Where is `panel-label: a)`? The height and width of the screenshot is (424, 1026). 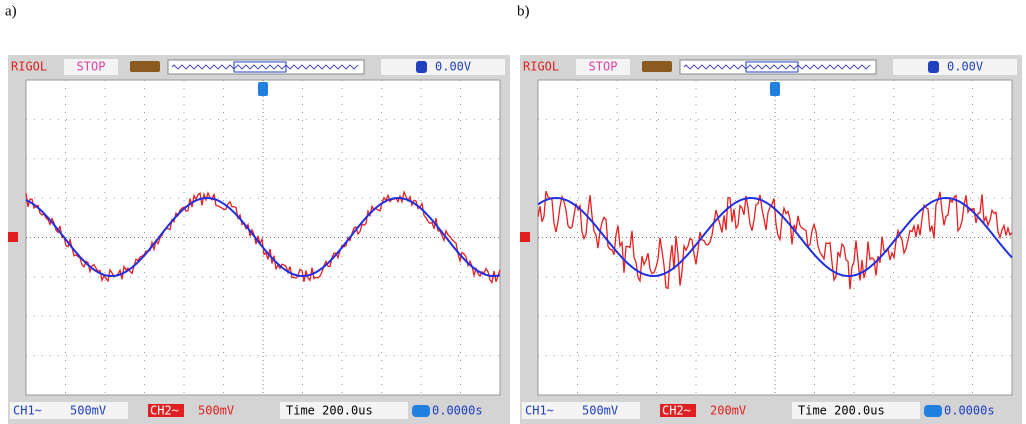 panel-label: a) is located at coordinates (11, 11).